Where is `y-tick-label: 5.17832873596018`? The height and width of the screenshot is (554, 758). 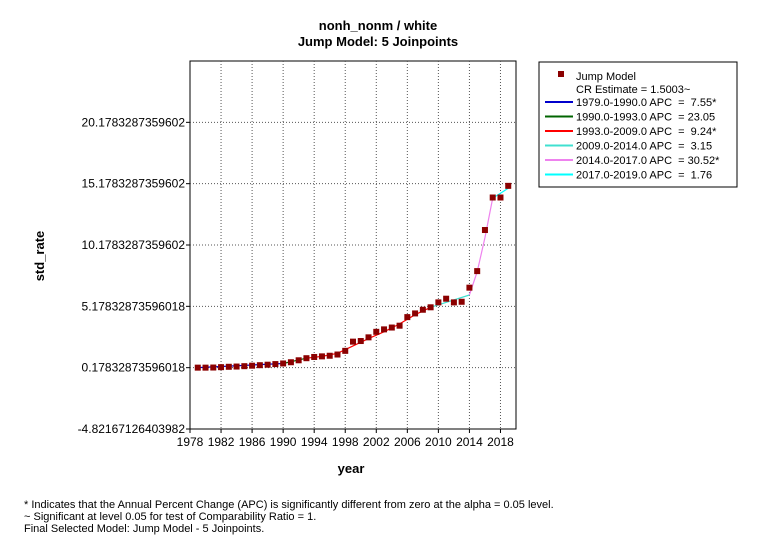 y-tick-label: 5.17832873596018 is located at coordinates (134, 306).